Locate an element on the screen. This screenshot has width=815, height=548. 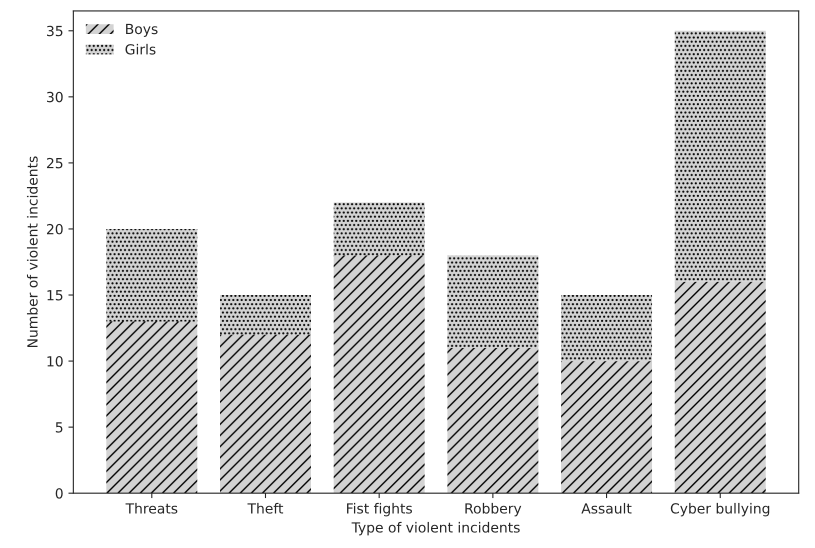
y-tick-label: 0 is located at coordinates (59, 493).